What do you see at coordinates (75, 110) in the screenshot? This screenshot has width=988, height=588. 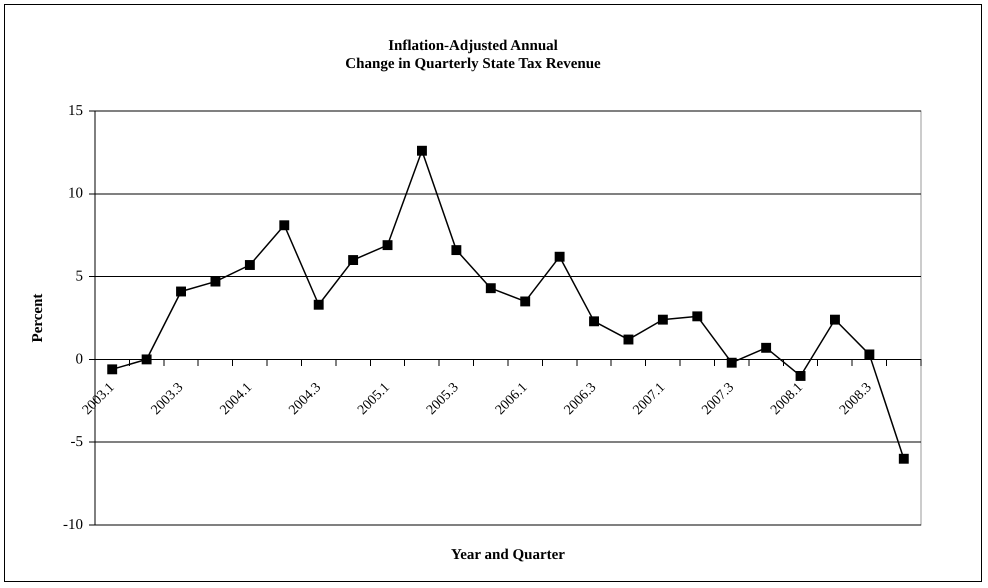 I see `y-tick-label: 15` at bounding box center [75, 110].